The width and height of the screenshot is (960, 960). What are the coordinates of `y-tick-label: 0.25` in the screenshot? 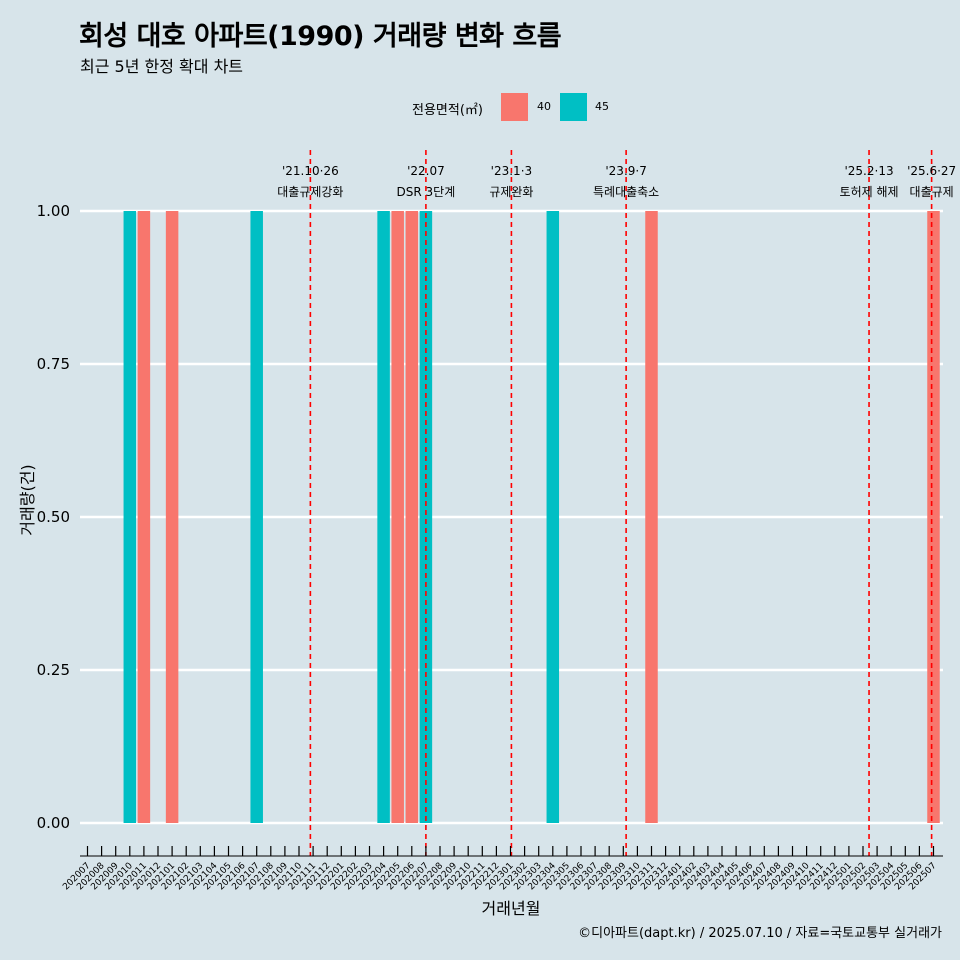 It's located at (53, 670).